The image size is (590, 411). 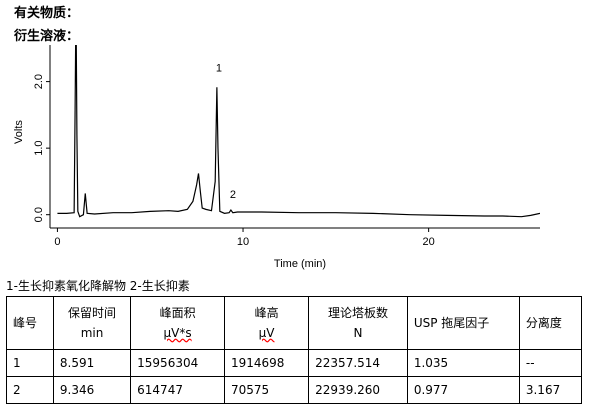 I want to click on peak-label: 2, so click(x=233, y=195).